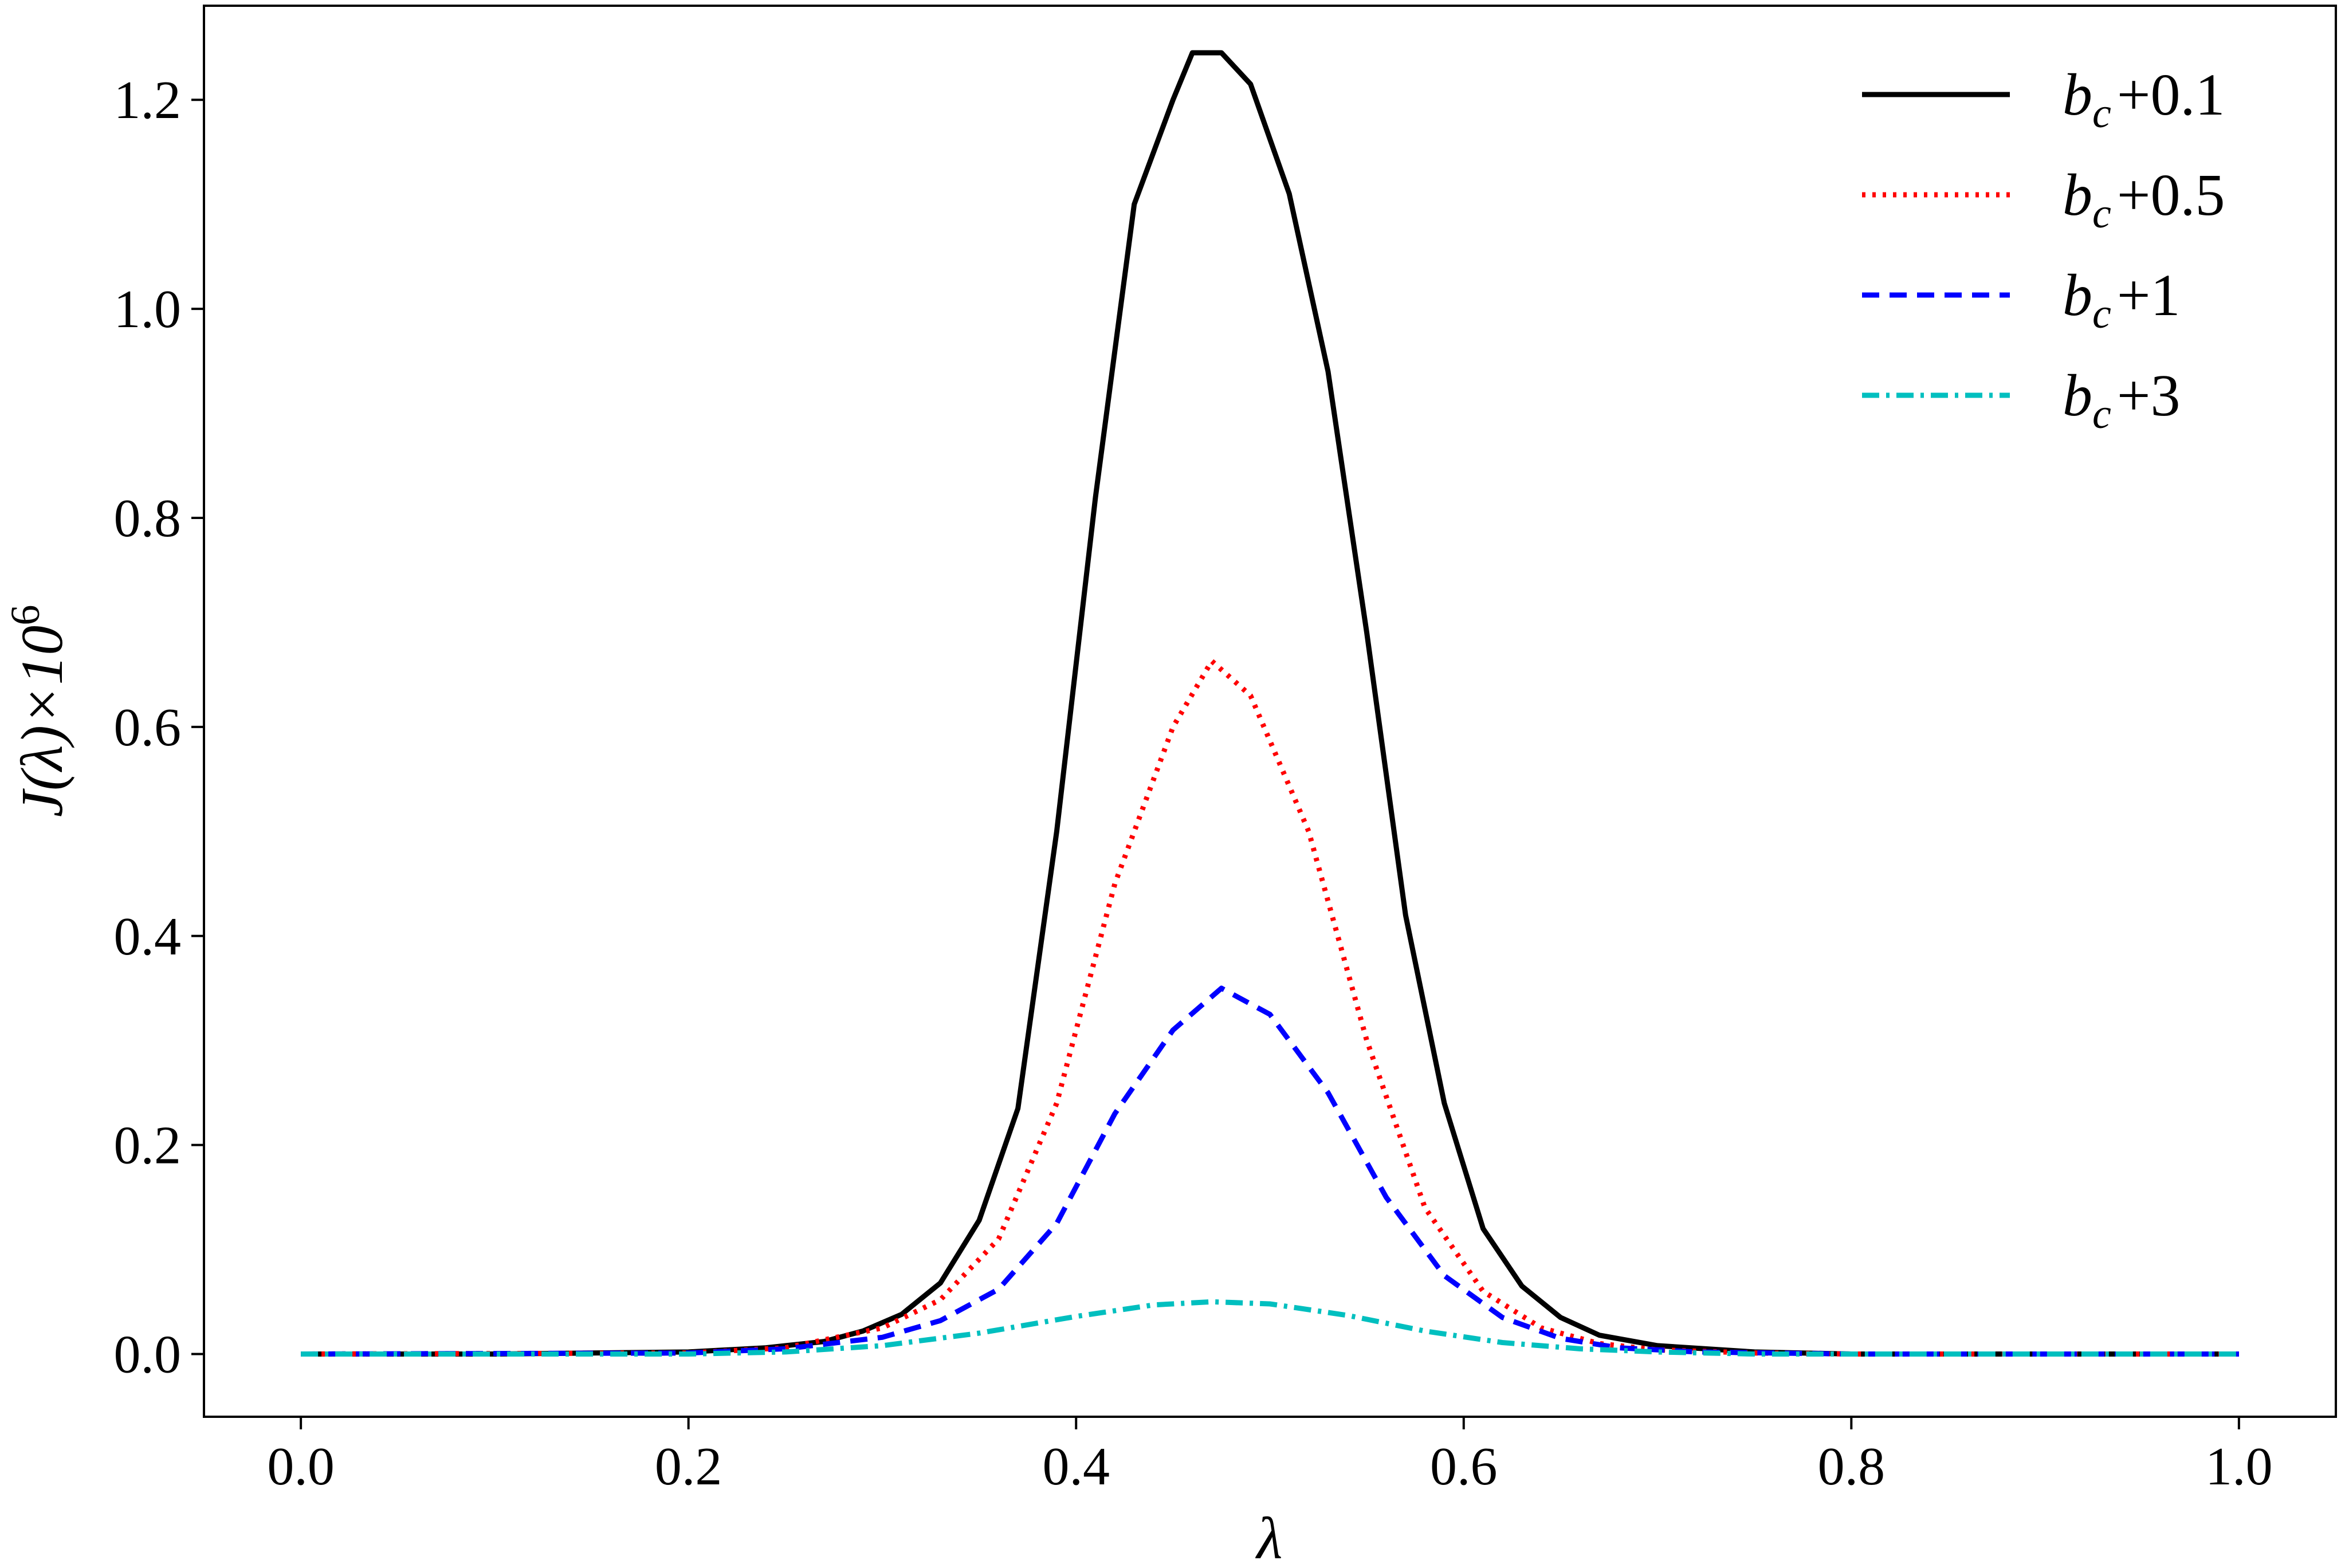 The height and width of the screenshot is (1568, 2341). What do you see at coordinates (148, 100) in the screenshot?
I see `y-tick-label: 1.2` at bounding box center [148, 100].